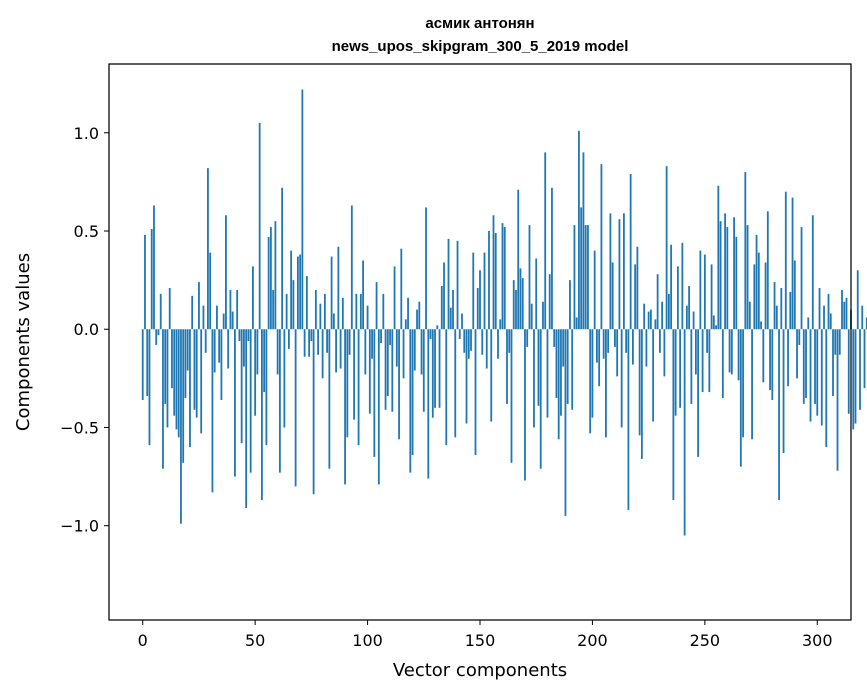 Image resolution: width=867 pixels, height=696 pixels. I want to click on y-tick-label: −0.5, so click(79, 427).